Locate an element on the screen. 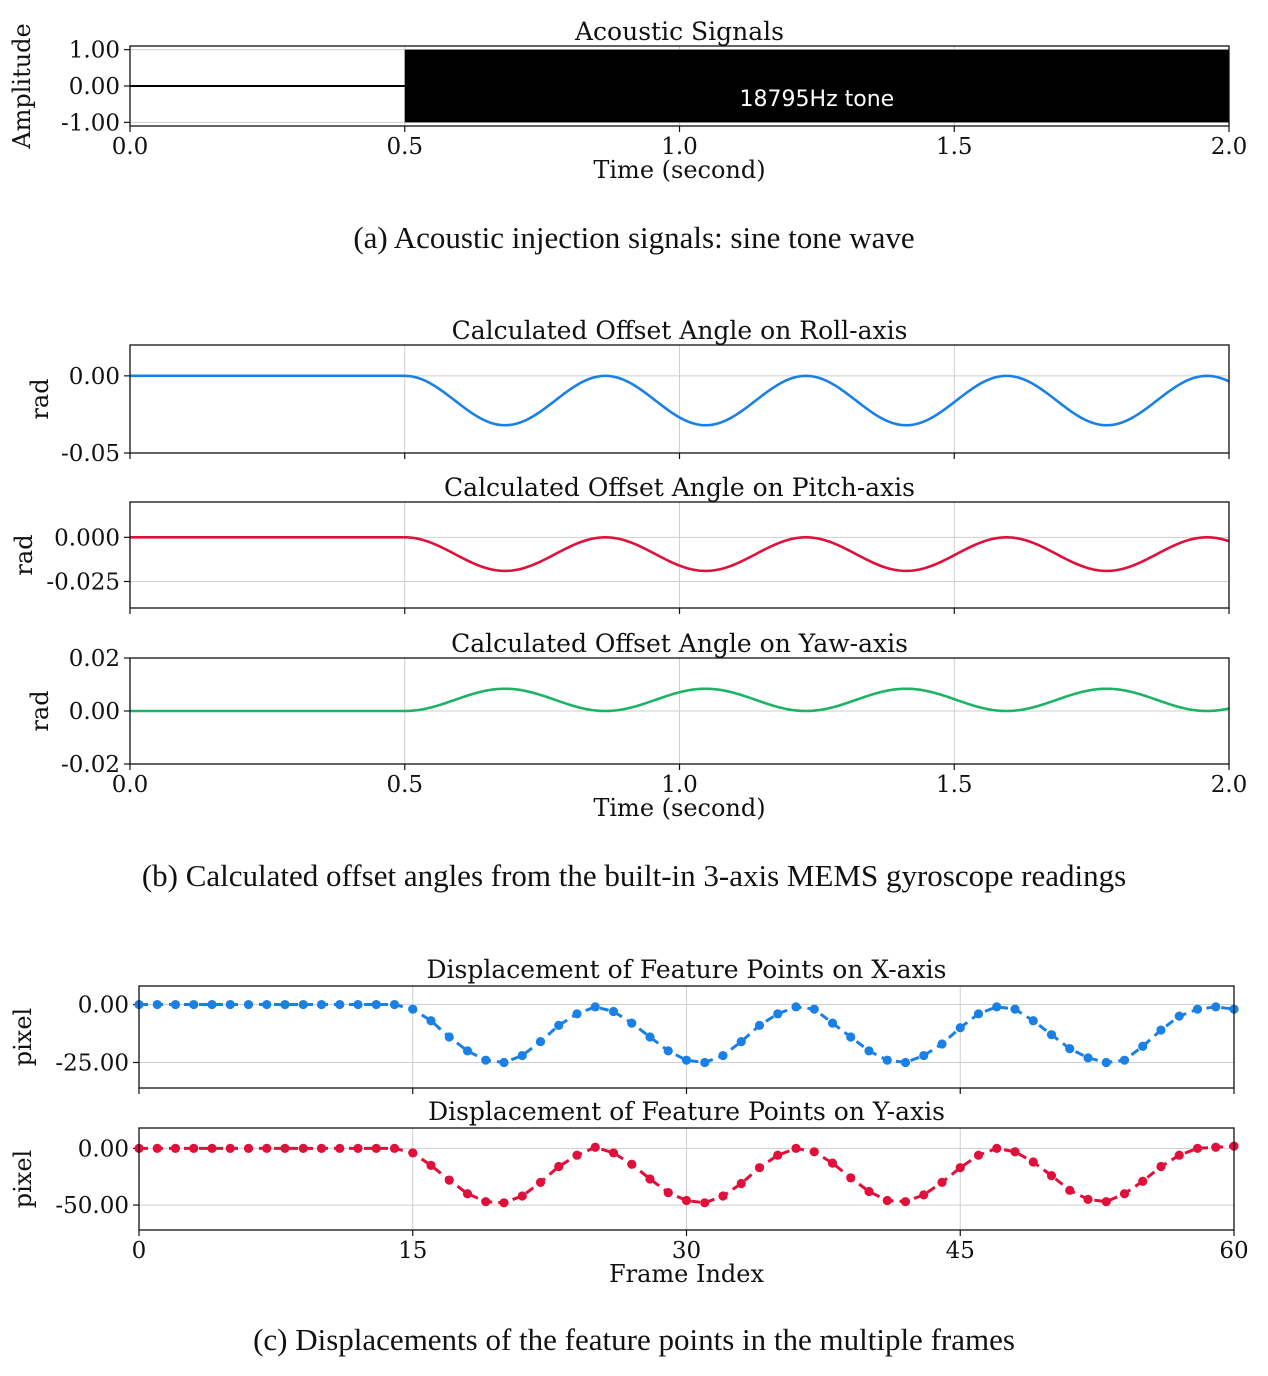 This screenshot has height=1376, width=1268. series-line-roll is located at coordinates (680, 400).